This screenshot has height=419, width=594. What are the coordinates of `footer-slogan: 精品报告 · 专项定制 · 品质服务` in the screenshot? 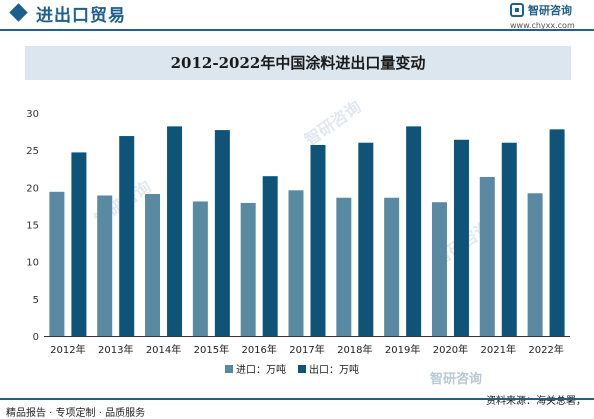 It's located at (76, 413).